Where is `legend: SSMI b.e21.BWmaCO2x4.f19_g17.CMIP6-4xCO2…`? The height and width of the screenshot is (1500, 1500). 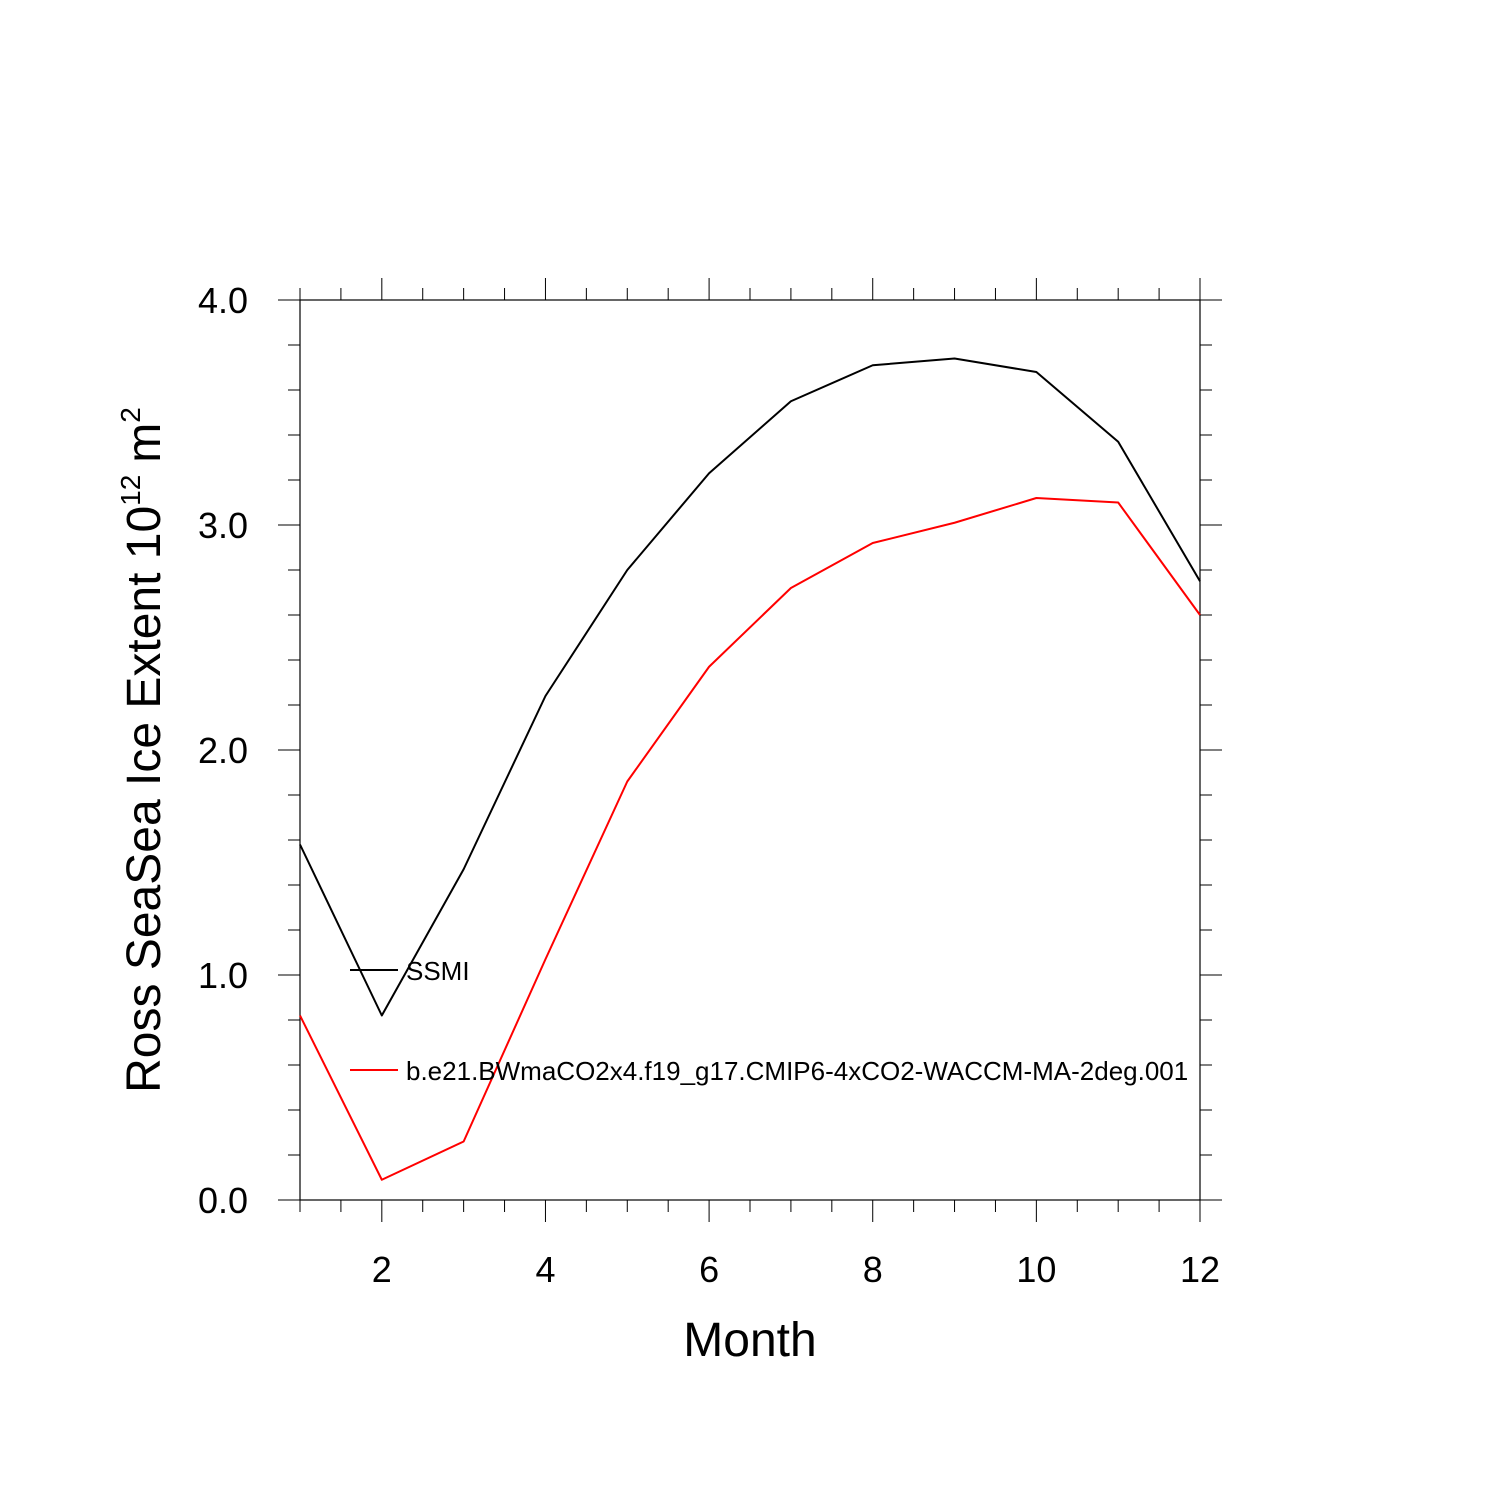
legend: SSMI b.e21.BWmaCO2x4.f19_g17.CMIP6-4xCO2… is located at coordinates (769, 1021).